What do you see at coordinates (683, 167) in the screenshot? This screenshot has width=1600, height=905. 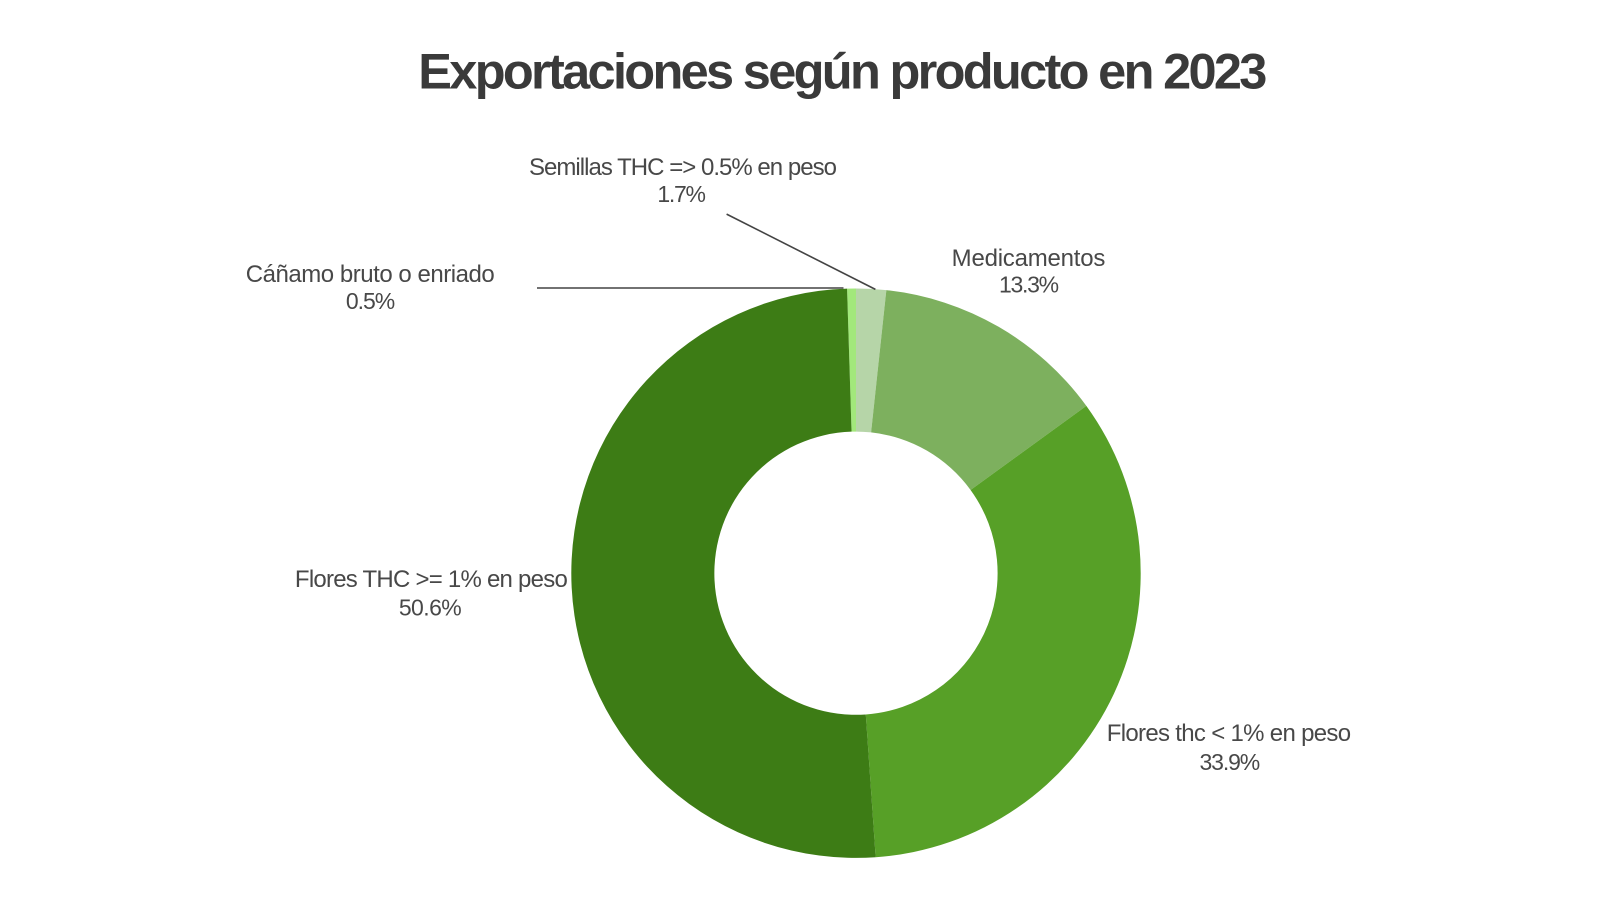 I see `svg-text: Semillas THC => 0.5% en peso` at bounding box center [683, 167].